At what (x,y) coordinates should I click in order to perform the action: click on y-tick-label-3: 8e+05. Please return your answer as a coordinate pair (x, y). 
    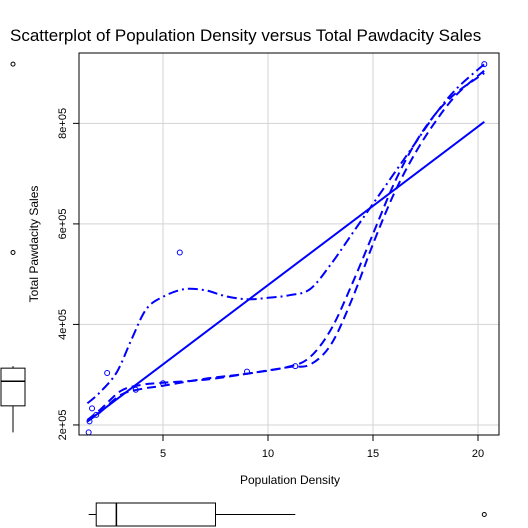
    Looking at the image, I should click on (63, 123).